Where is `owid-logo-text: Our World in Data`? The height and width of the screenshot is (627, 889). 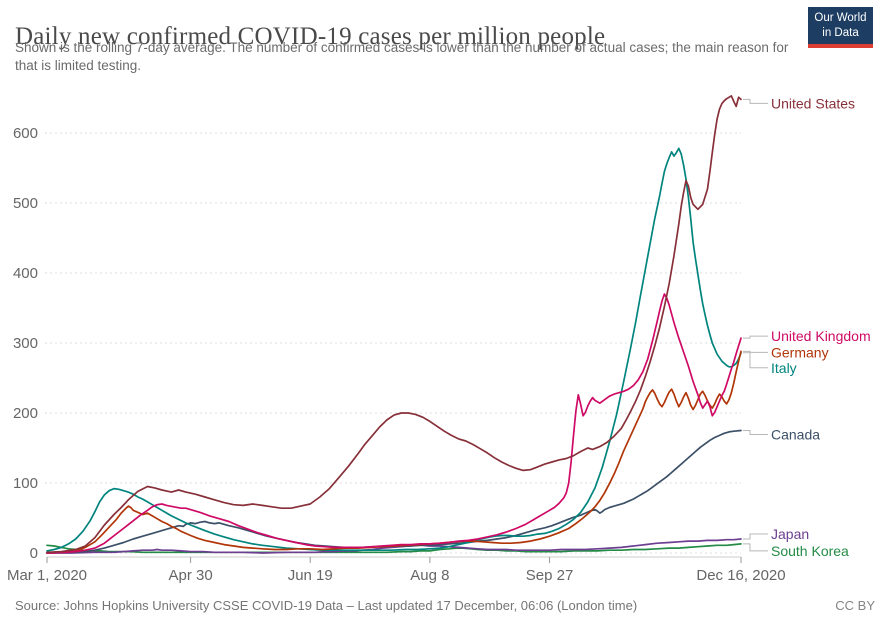
owid-logo-text: Our World in Data is located at coordinates (840, 24).